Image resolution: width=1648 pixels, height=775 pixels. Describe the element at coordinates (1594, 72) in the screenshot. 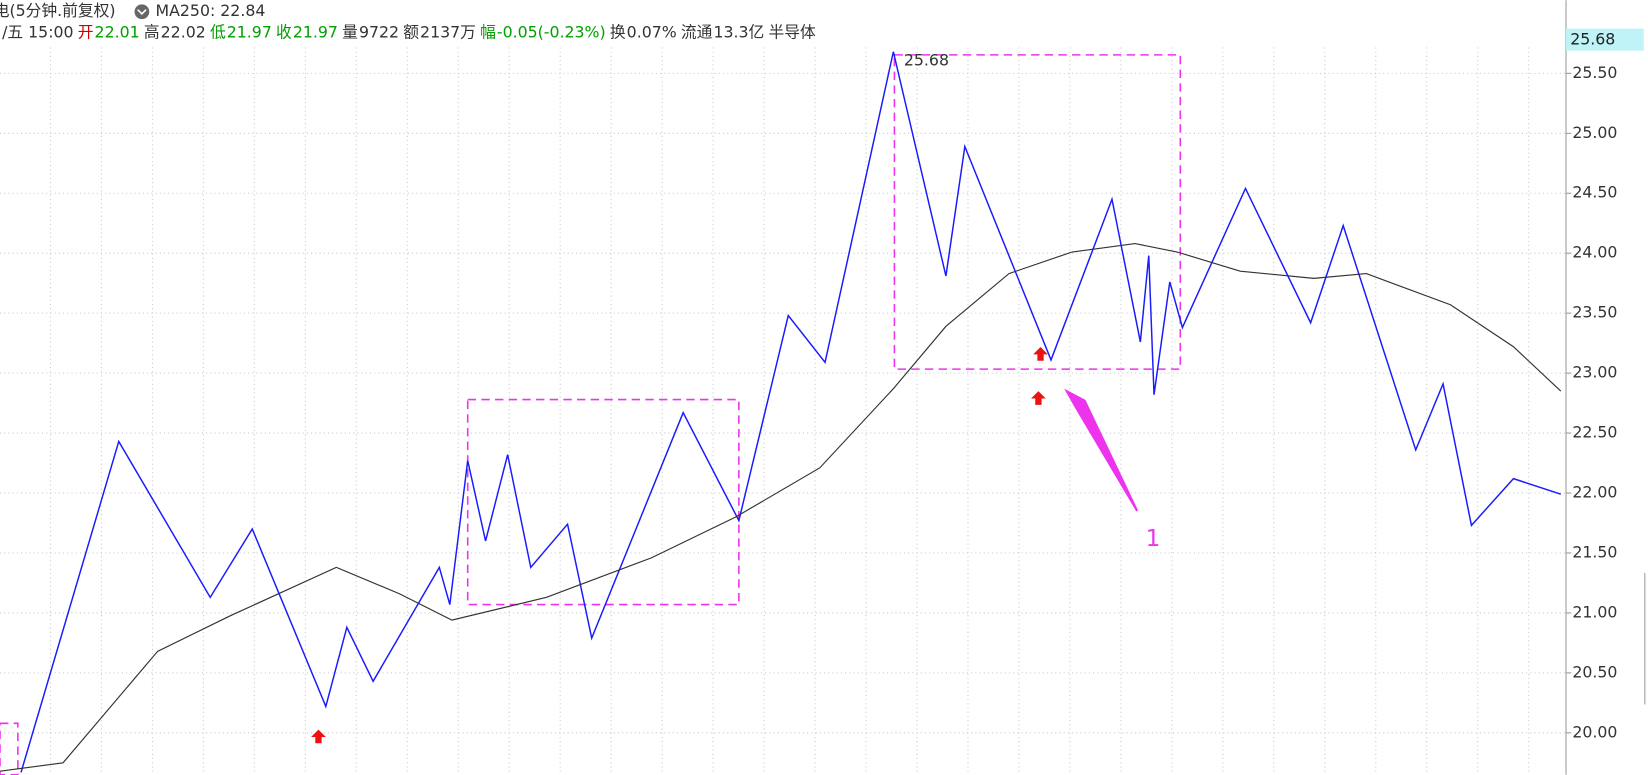

I see `y-tick-label: 25.50` at that location.